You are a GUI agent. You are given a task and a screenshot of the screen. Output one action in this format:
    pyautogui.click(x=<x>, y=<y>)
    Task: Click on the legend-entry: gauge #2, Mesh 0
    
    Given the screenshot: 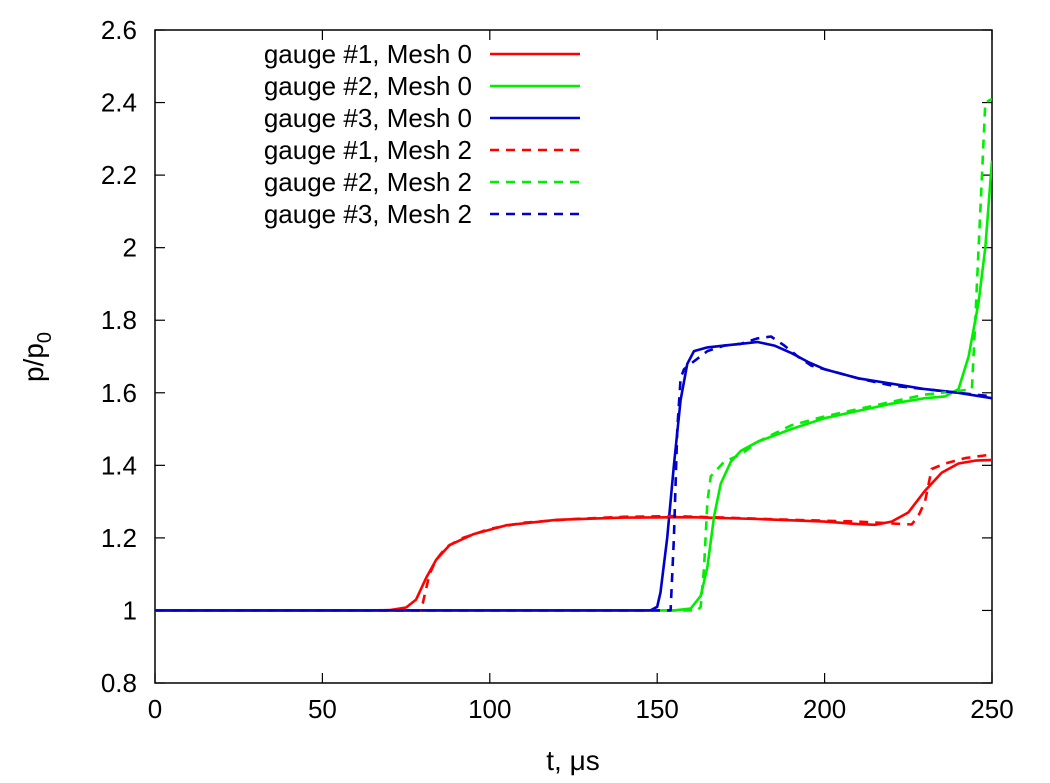 What is the action you would take?
    pyautogui.click(x=422, y=86)
    